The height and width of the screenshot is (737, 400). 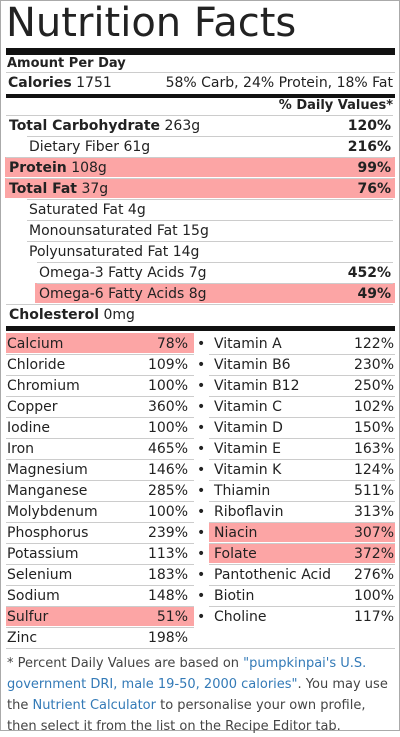 I want to click on mineral-name: Iron, so click(x=21, y=449).